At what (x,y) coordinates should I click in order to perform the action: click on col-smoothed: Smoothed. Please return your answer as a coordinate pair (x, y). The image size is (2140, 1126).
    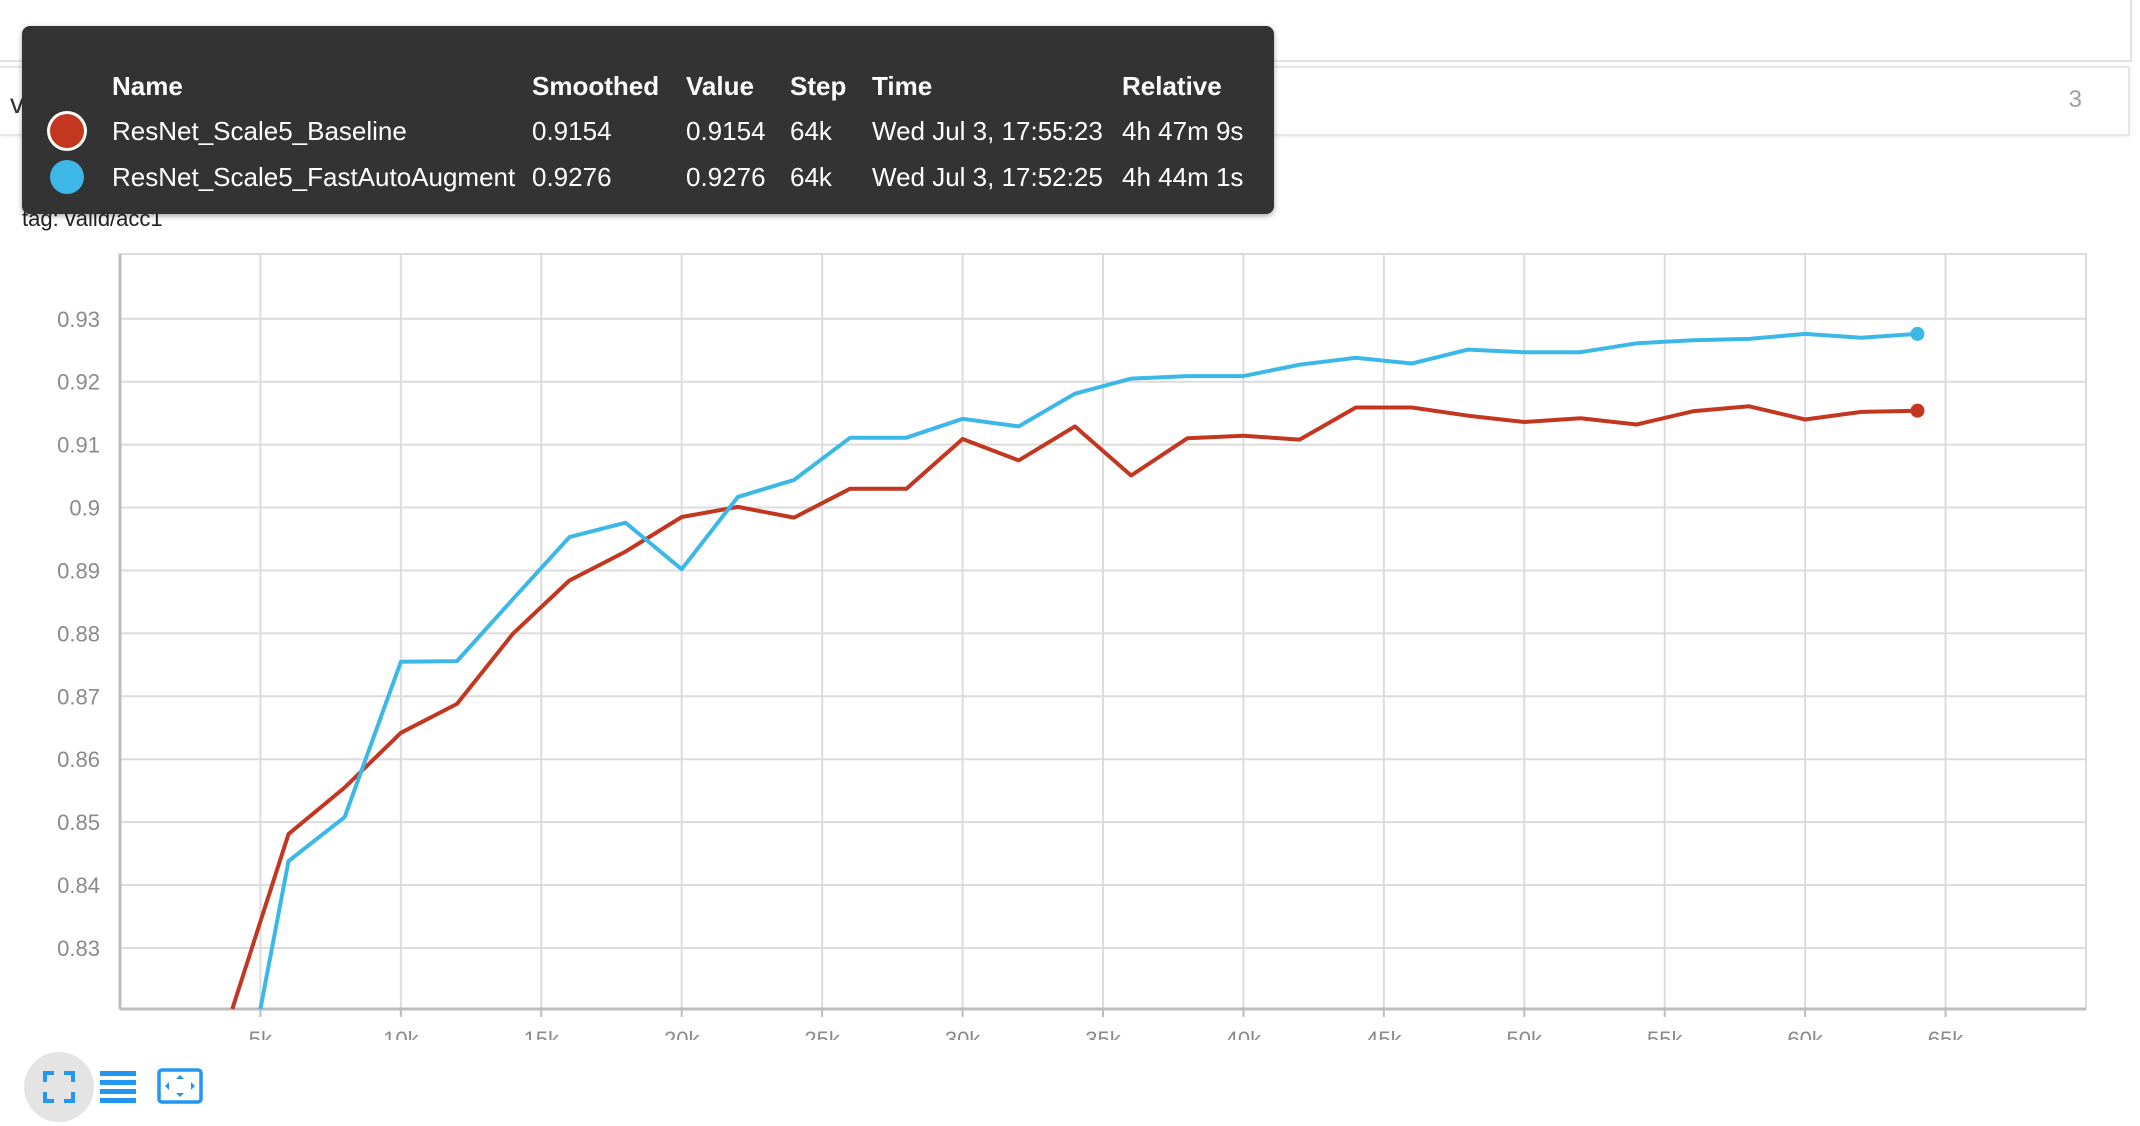
    Looking at the image, I should click on (596, 85).